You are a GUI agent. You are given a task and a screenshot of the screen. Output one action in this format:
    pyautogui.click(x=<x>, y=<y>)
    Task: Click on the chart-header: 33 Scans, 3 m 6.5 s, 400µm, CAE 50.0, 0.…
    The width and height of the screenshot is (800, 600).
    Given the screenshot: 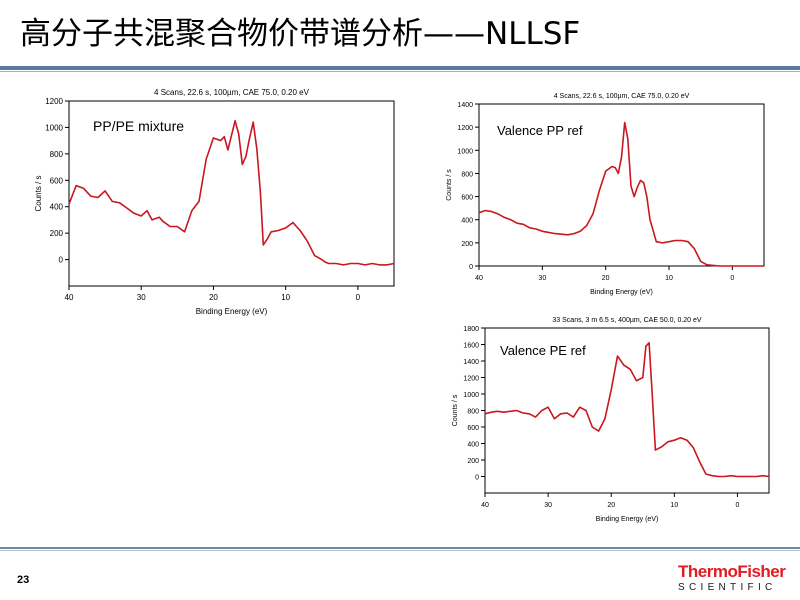 What is the action you would take?
    pyautogui.click(x=627, y=320)
    